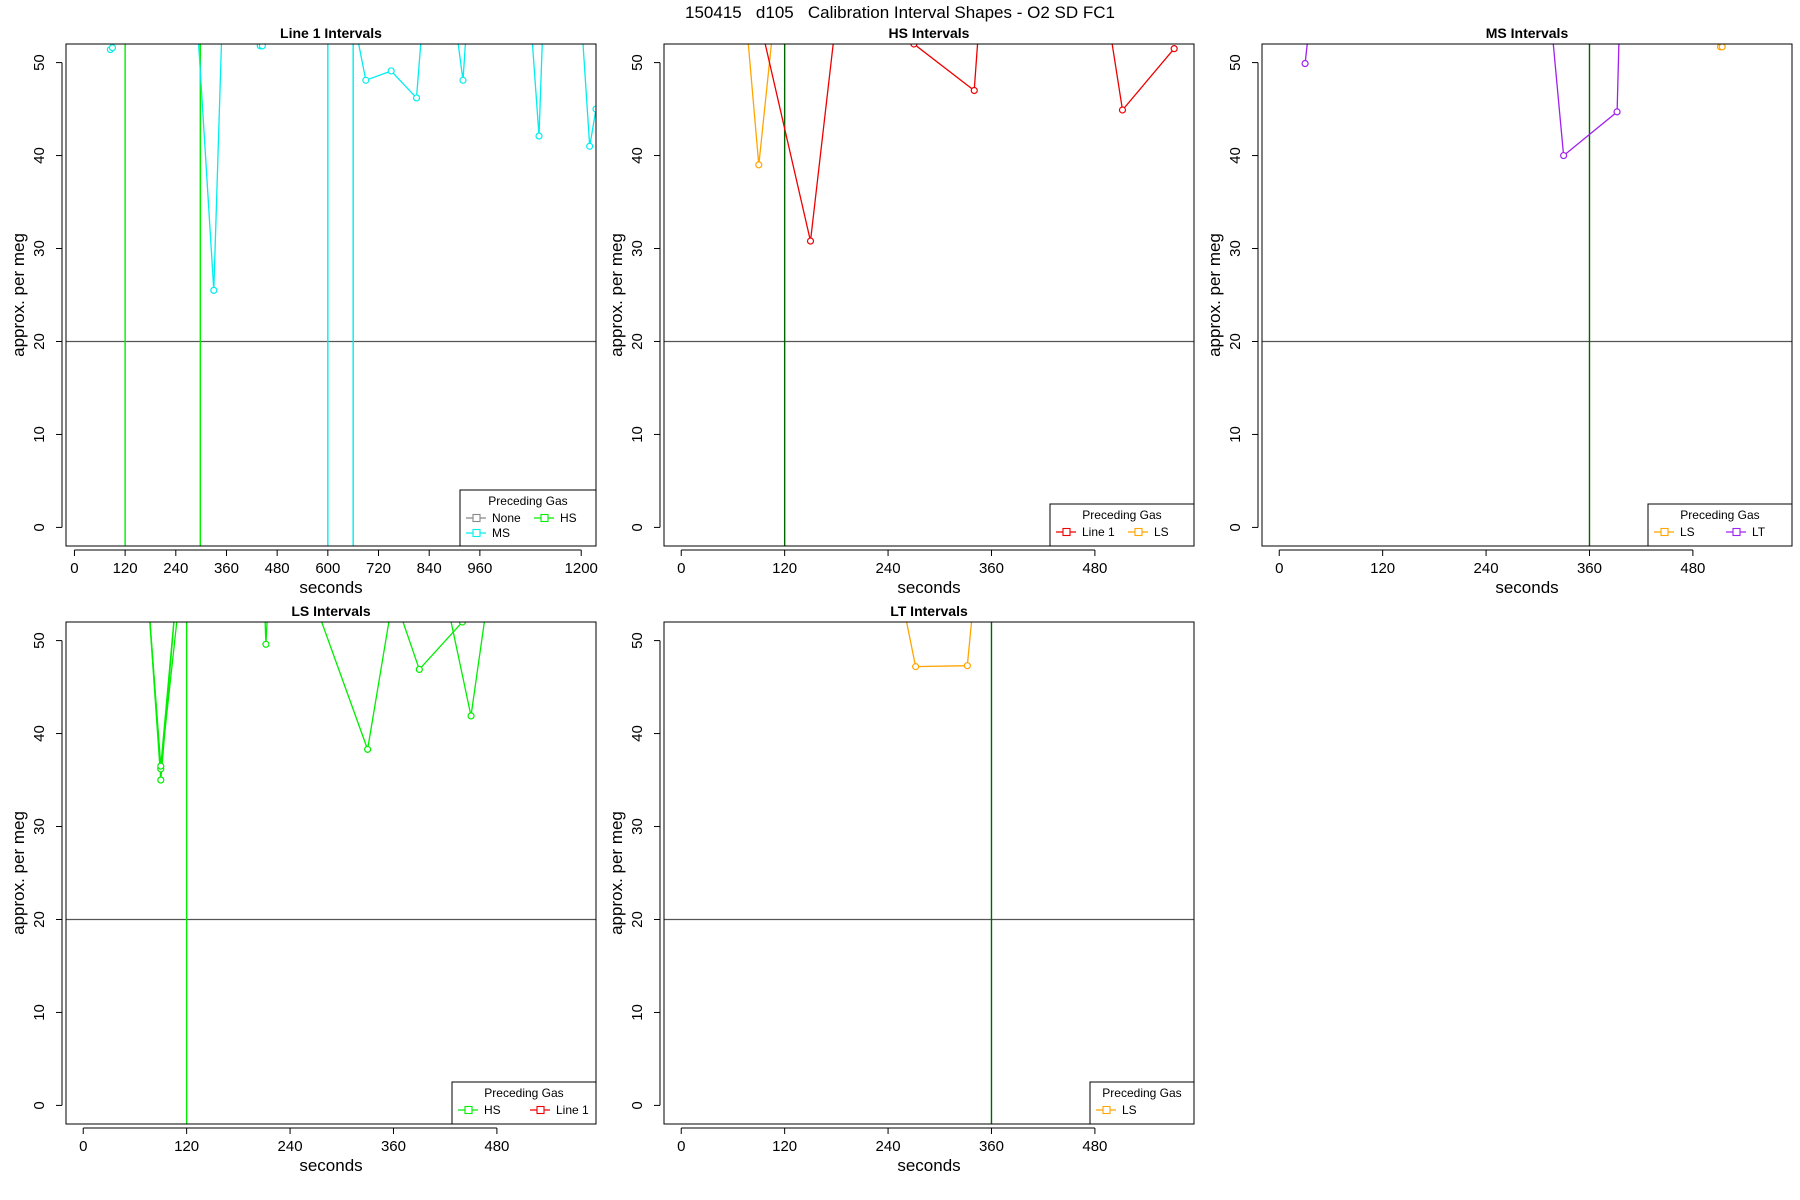 This screenshot has width=1800, height=1200. Describe the element at coordinates (479, 568) in the screenshot. I see `x-tick-label: 960` at that location.